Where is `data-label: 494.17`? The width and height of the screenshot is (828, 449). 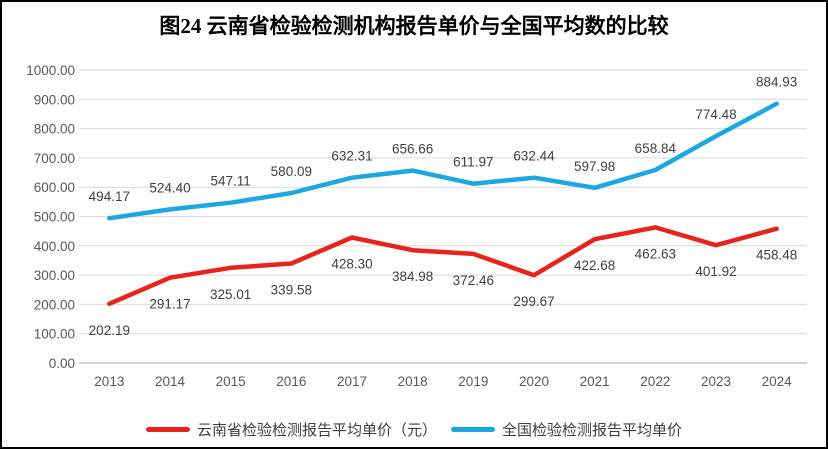 data-label: 494.17 is located at coordinates (109, 196).